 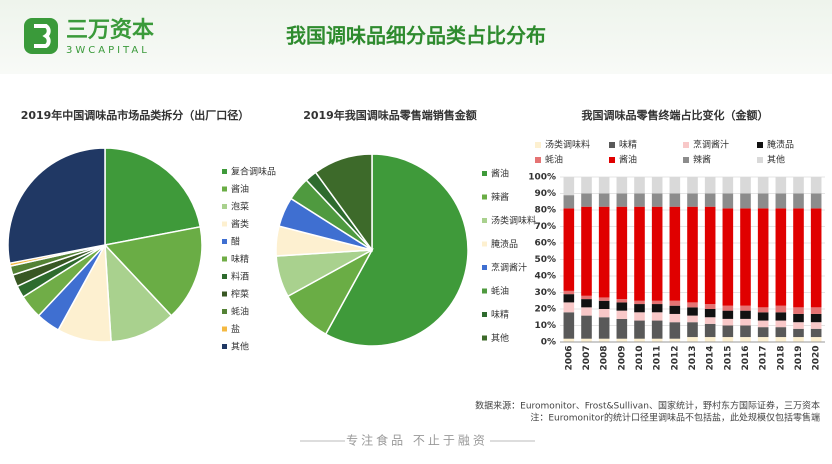 What do you see at coordinates (253, 172) in the screenshot?
I see `legend-label: 复合调味品` at bounding box center [253, 172].